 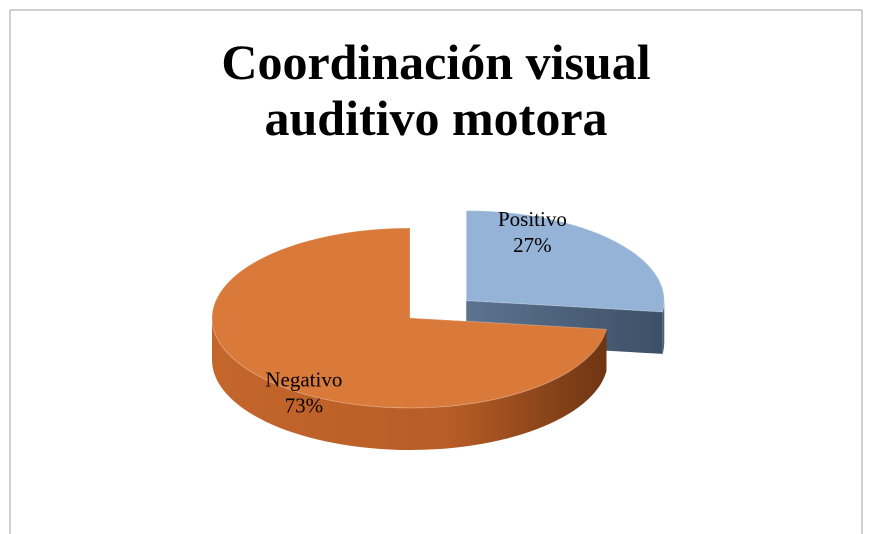 What do you see at coordinates (532, 245) in the screenshot?
I see `slice-value-label: 27%` at bounding box center [532, 245].